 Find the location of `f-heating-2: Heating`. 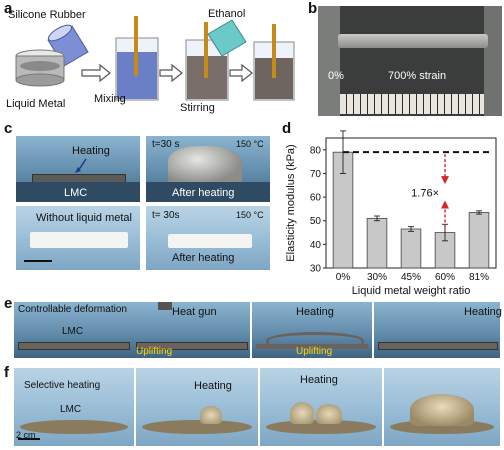

f-heating-2: Heating is located at coordinates (319, 380).